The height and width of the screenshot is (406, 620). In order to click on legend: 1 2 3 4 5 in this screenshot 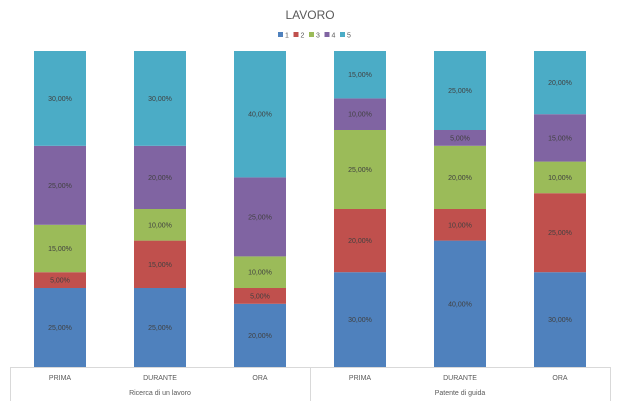, I will do `click(314, 36)`.